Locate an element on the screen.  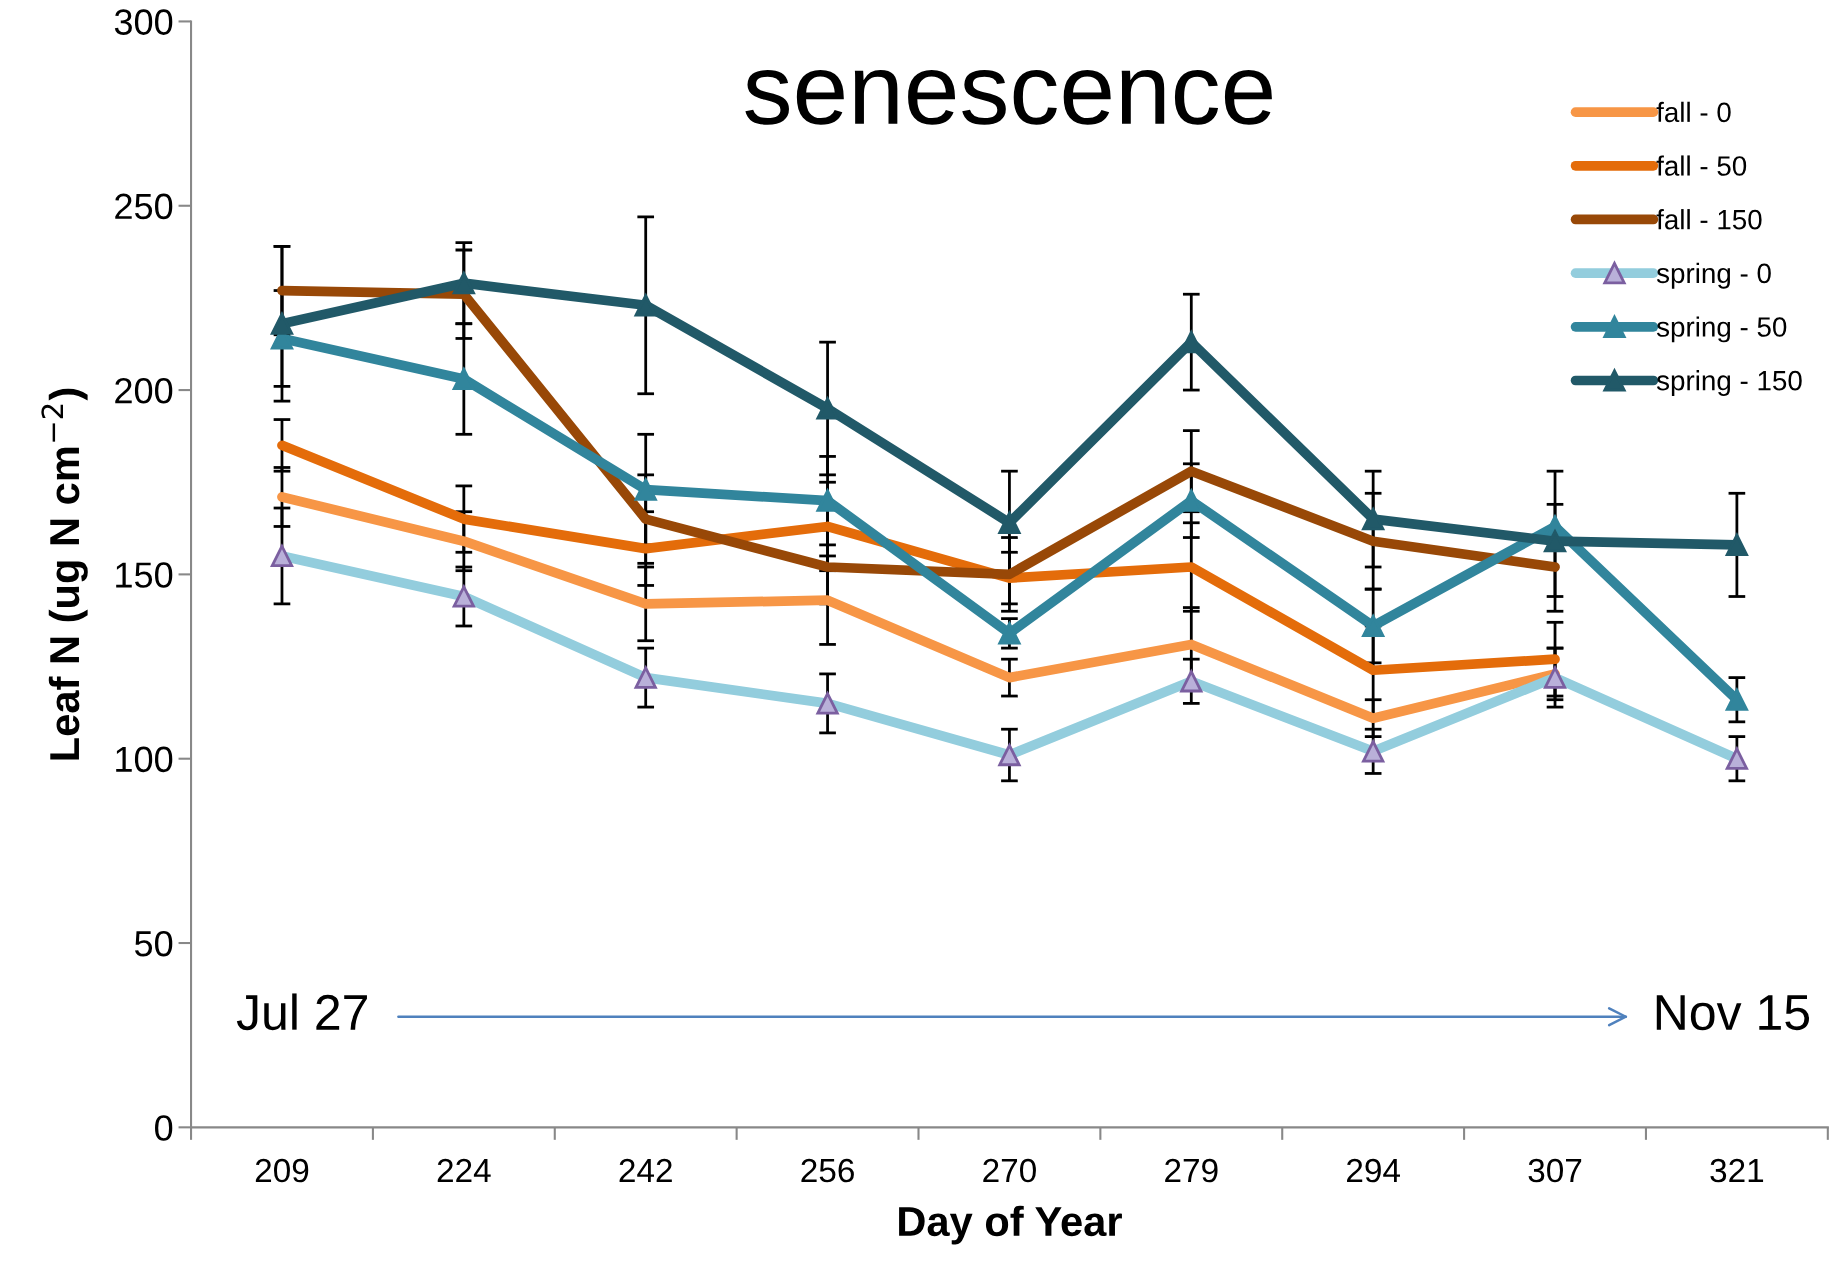
x-tick-label: 307 is located at coordinates (1555, 1170).